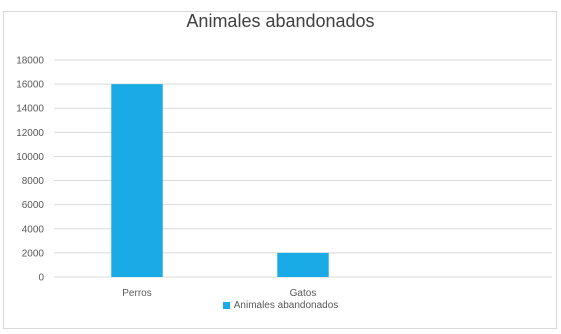 This screenshot has width=561, height=334. I want to click on bar-perros, so click(137, 180).